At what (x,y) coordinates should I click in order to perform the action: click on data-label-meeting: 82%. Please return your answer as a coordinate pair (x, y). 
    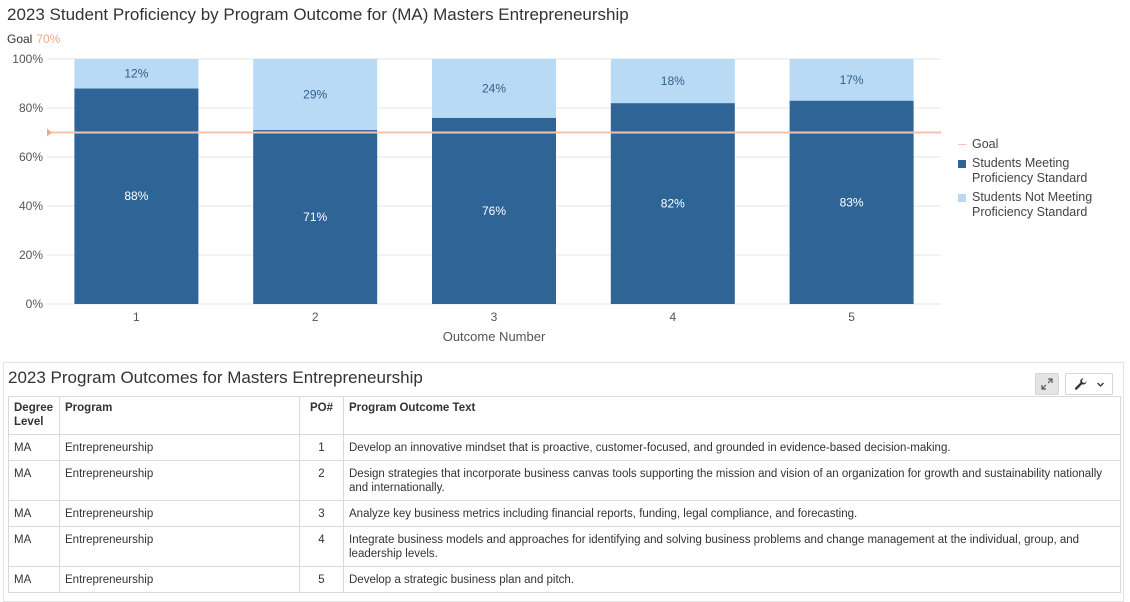
    Looking at the image, I should click on (673, 204).